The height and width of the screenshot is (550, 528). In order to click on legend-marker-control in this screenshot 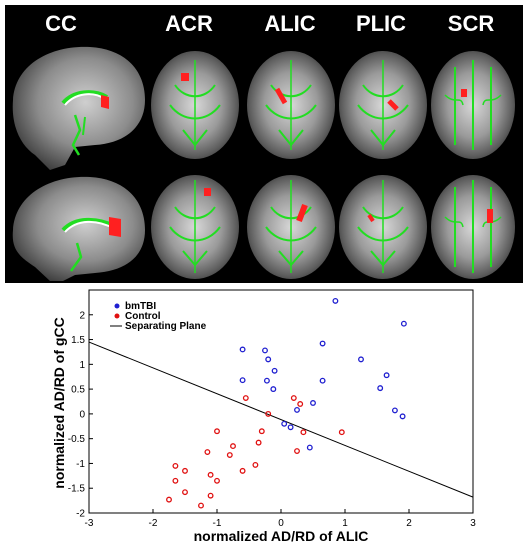, I will do `click(117, 316)`.